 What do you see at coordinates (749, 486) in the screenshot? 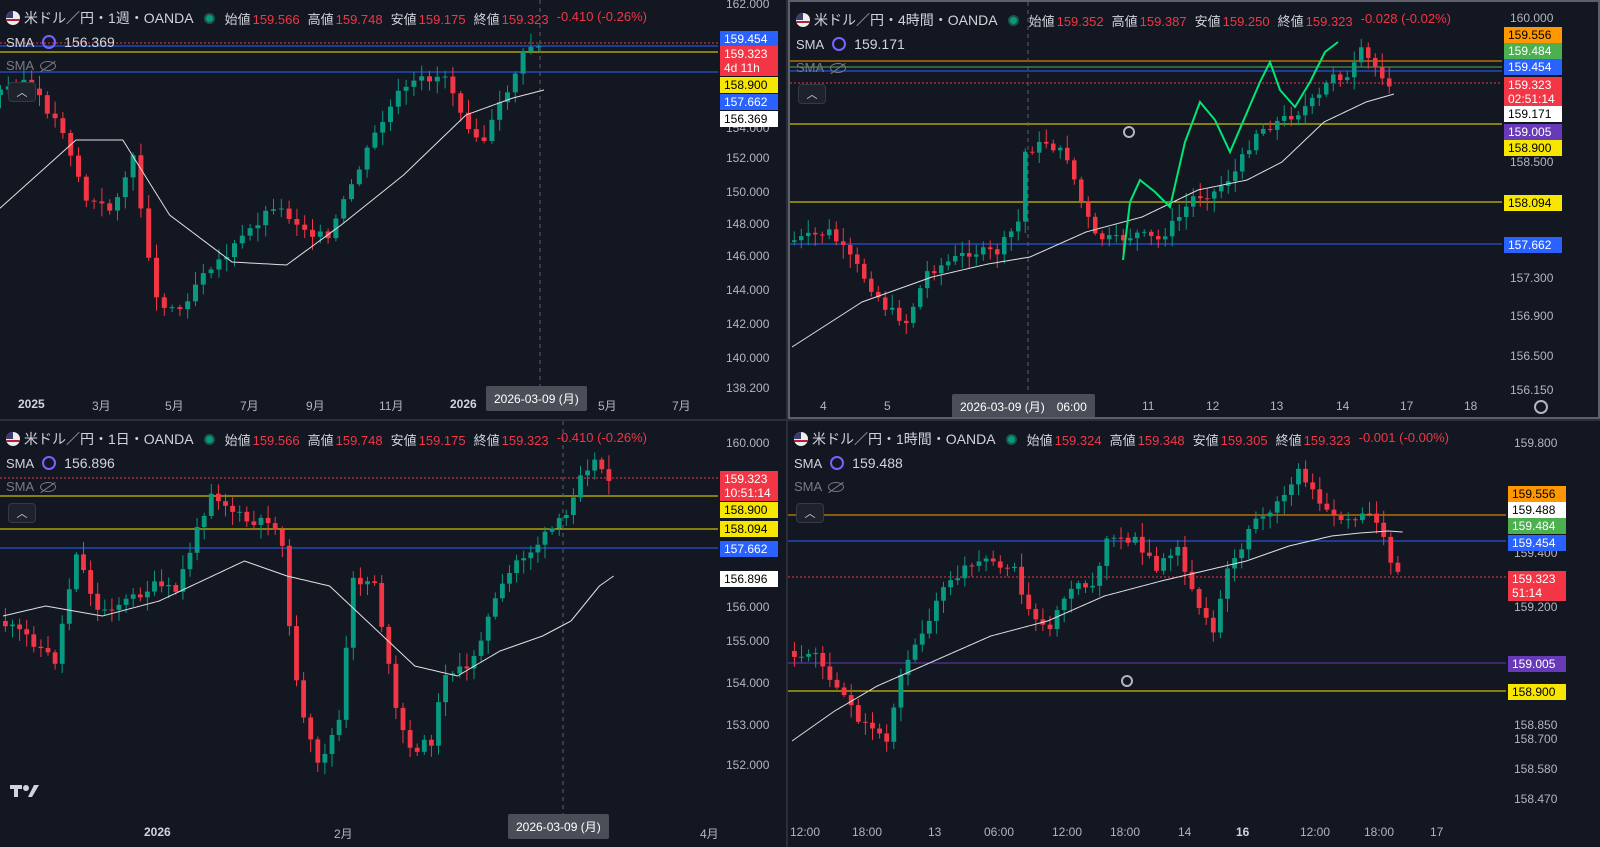
I see `price-level-tag: 159.323 10:51:14` at bounding box center [749, 486].